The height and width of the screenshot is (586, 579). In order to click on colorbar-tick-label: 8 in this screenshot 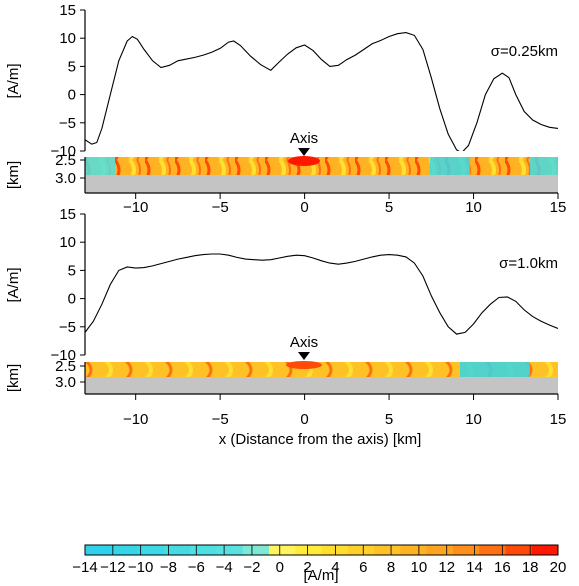, I will do `click(391, 567)`.